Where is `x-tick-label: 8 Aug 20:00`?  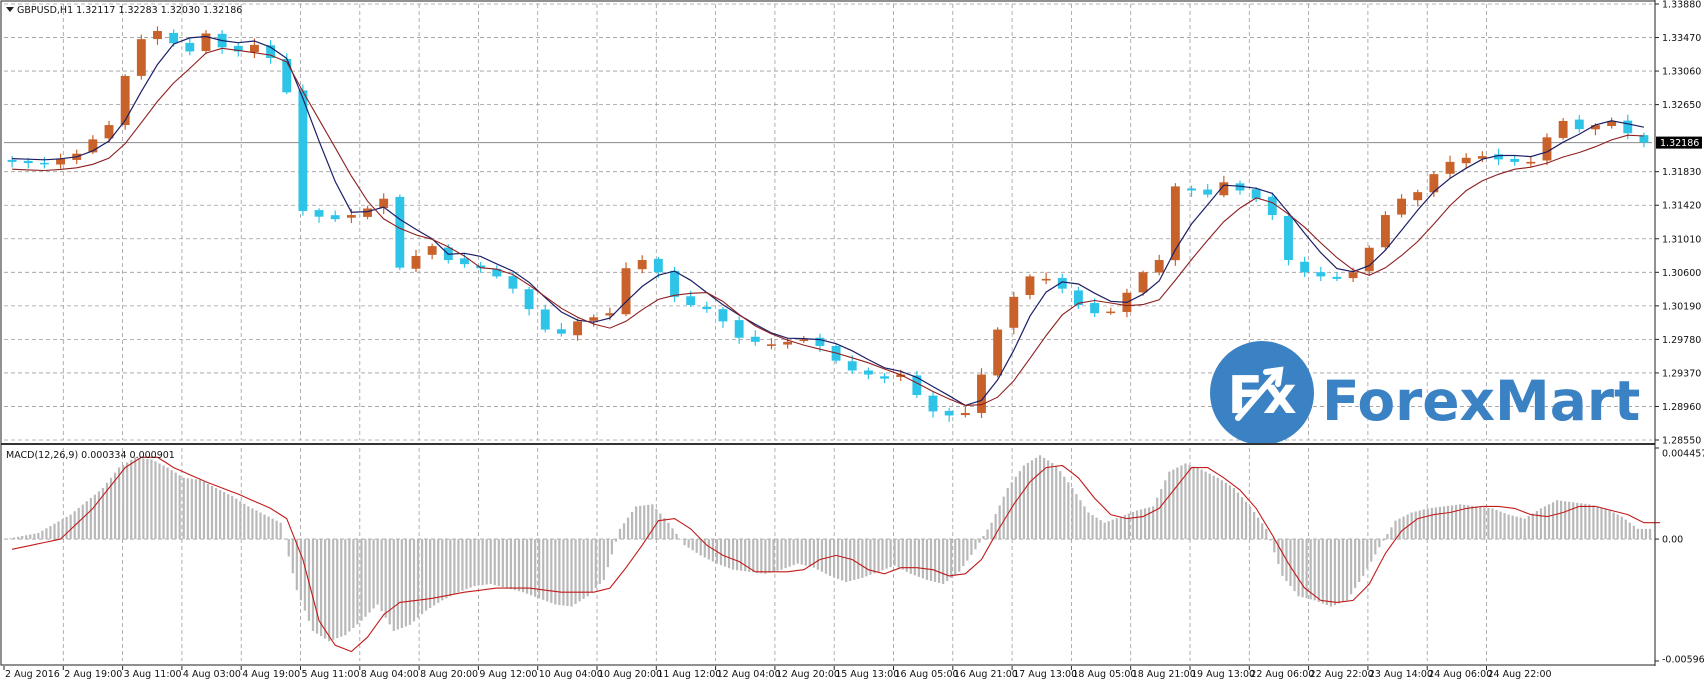
x-tick-label: 8 Aug 20:00 is located at coordinates (449, 674).